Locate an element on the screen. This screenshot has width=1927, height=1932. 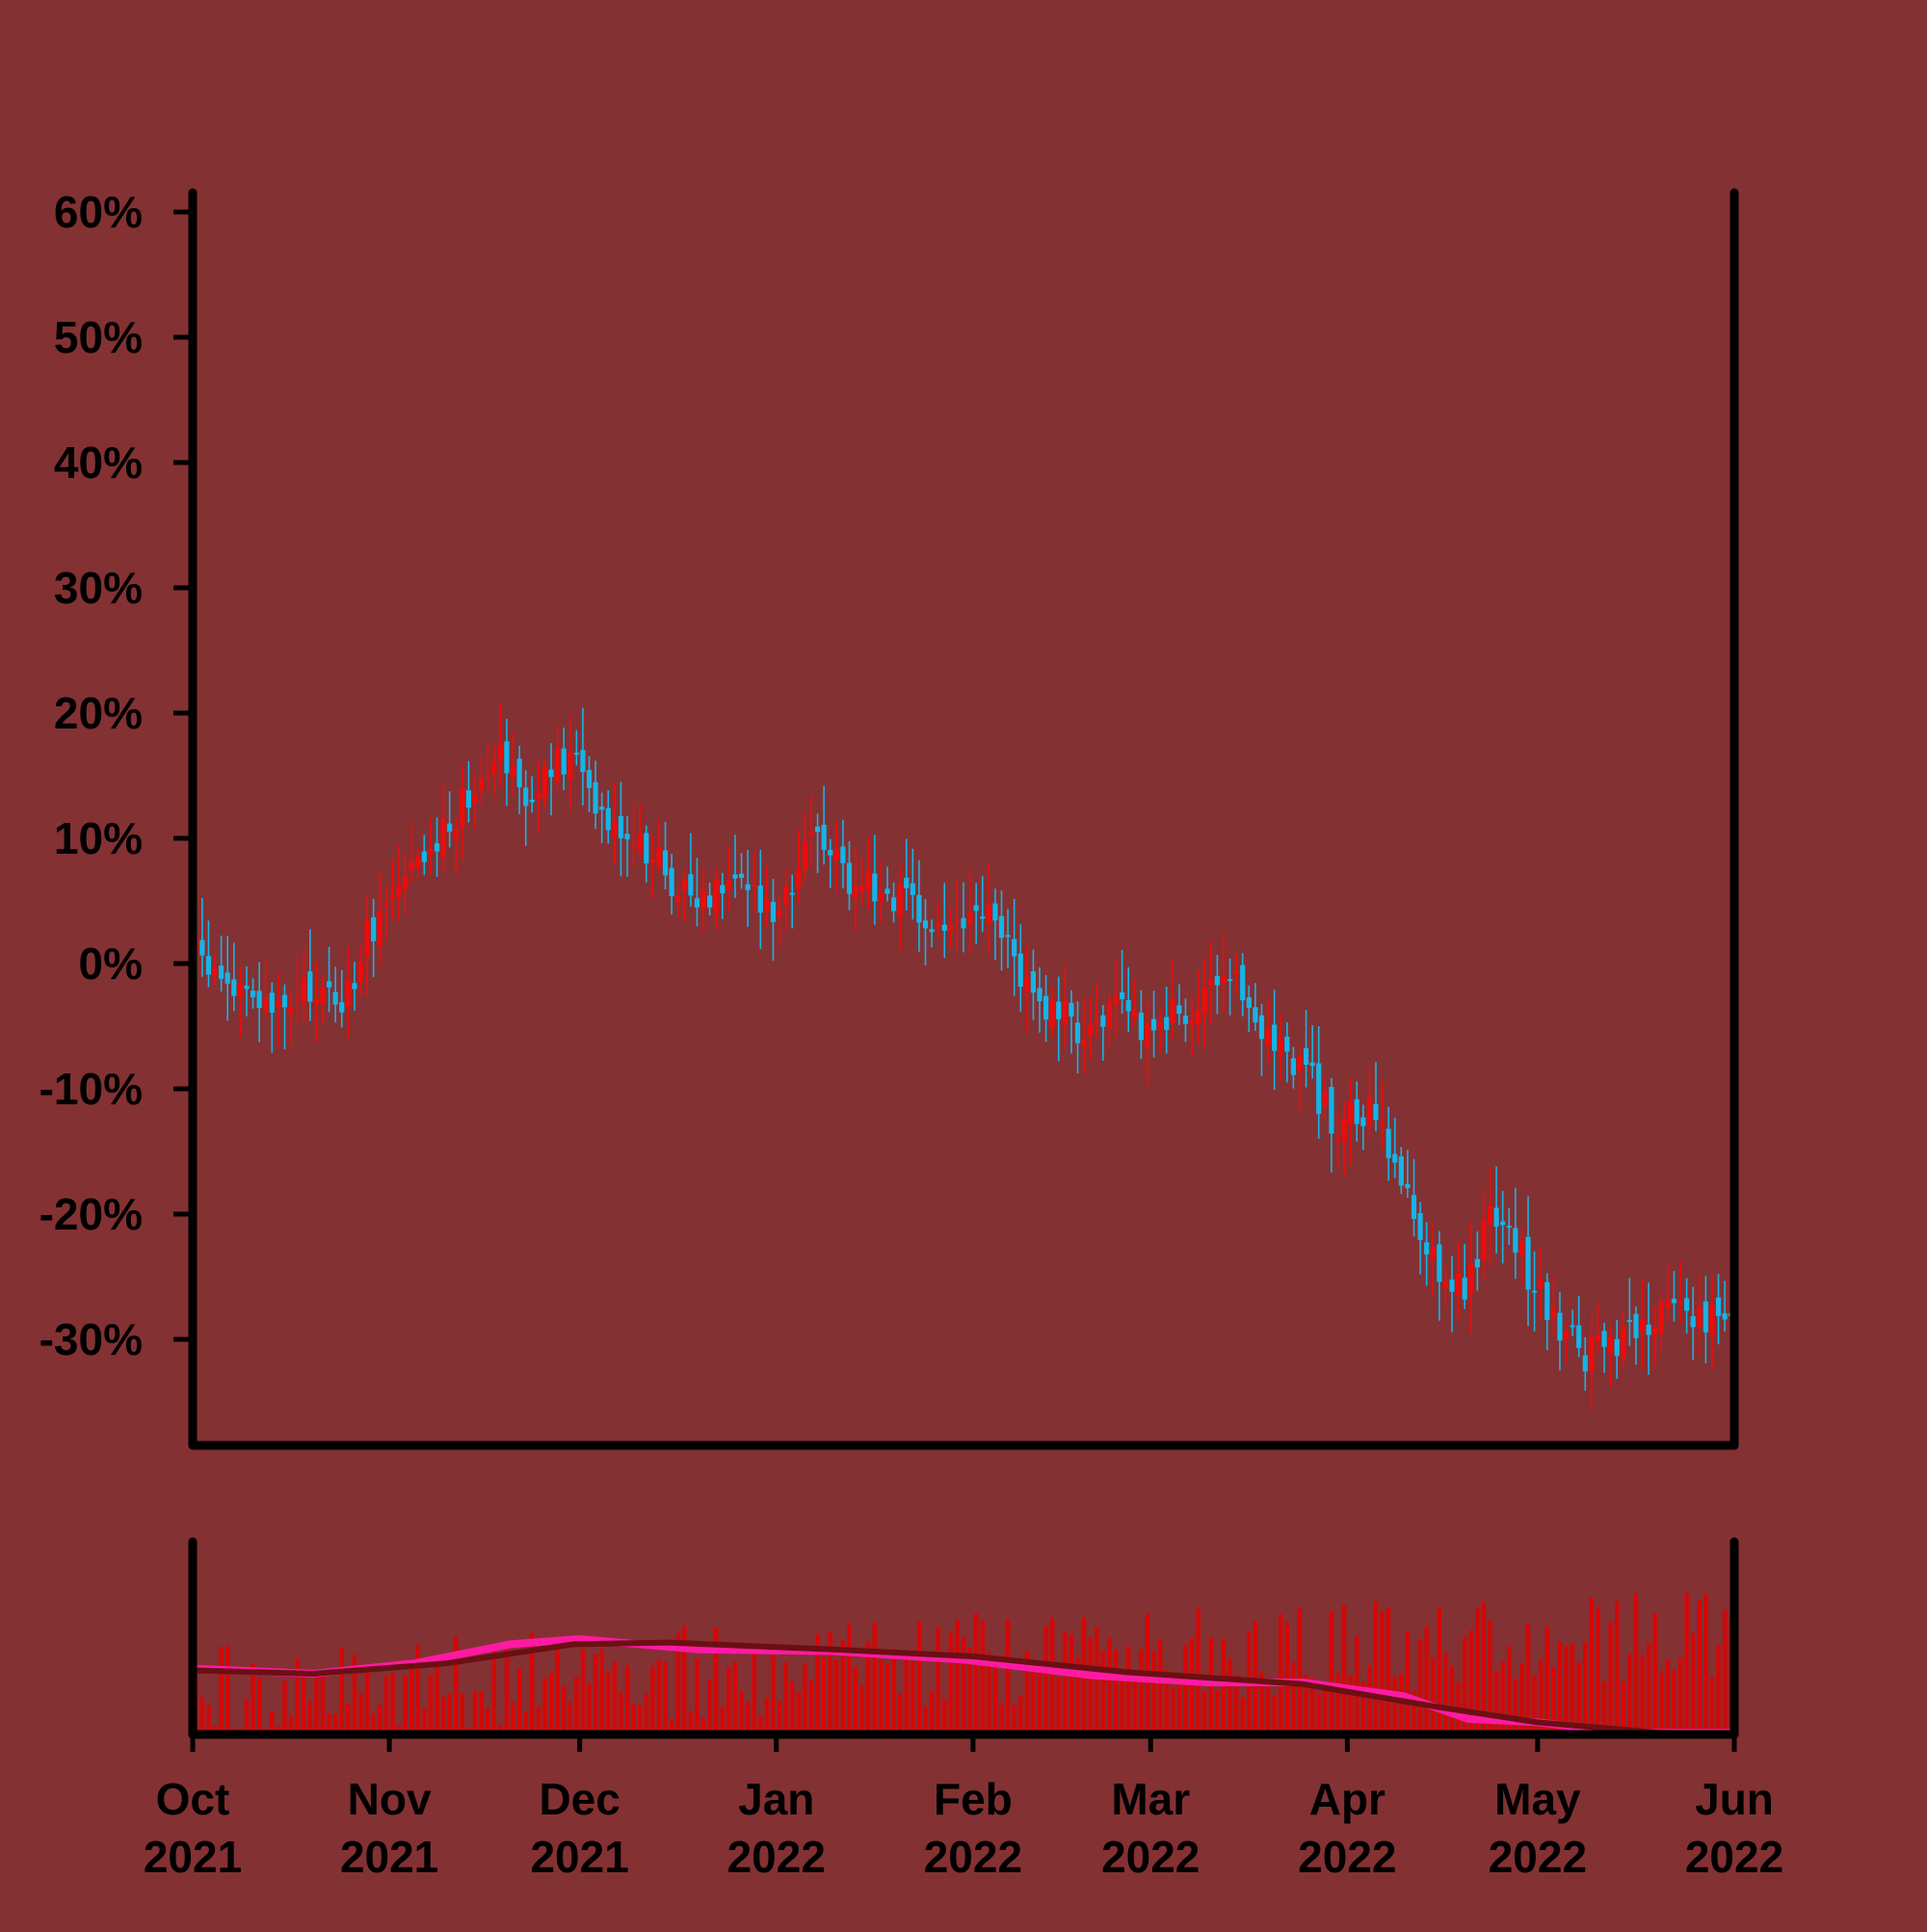
volume-bars is located at coordinates (963, 1663).